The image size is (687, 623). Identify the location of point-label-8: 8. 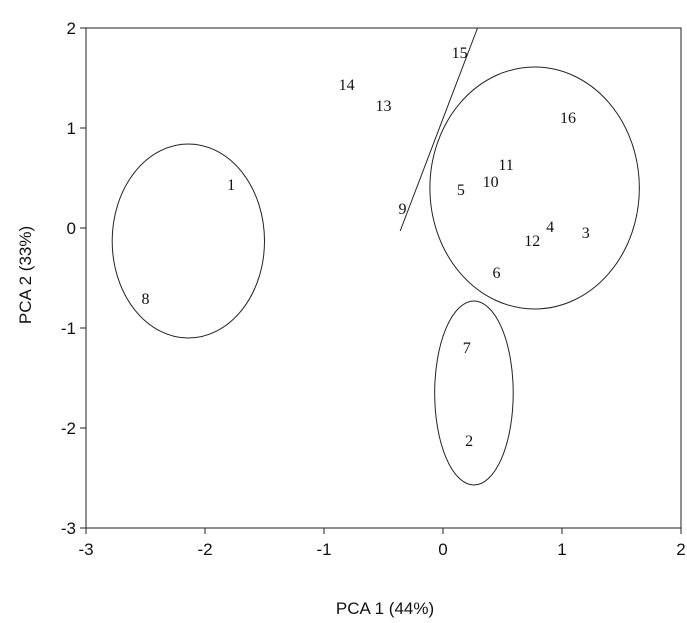
(146, 299).